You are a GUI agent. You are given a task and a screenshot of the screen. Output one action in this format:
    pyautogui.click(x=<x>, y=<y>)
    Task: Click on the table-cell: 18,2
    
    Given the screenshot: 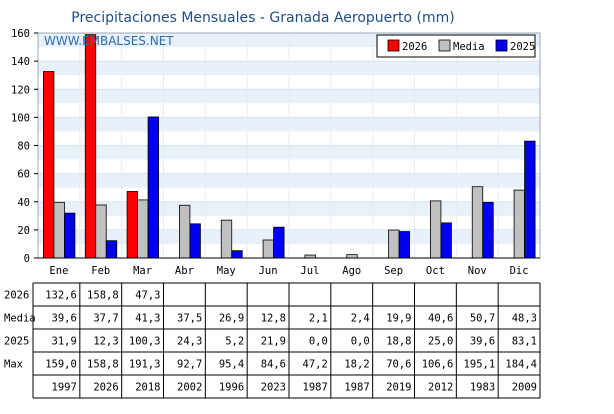 What is the action you would take?
    pyautogui.click(x=356, y=365)
    